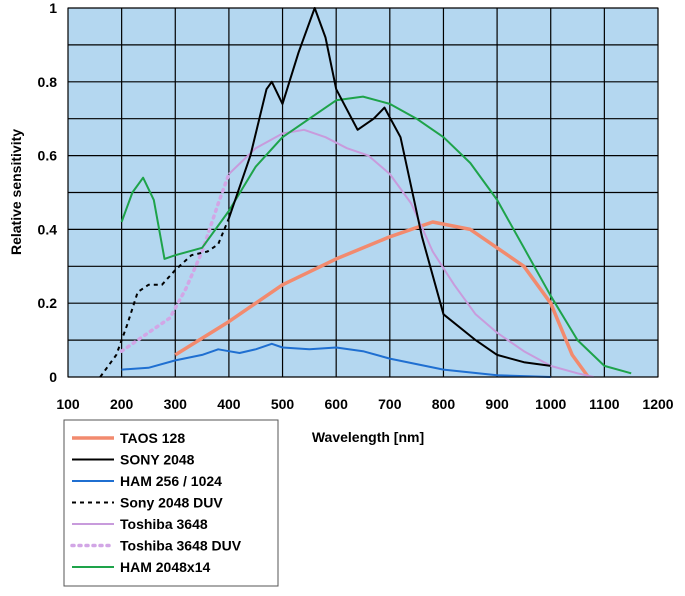  What do you see at coordinates (48, 303) in the screenshot?
I see `y-tick-label: 0.2` at bounding box center [48, 303].